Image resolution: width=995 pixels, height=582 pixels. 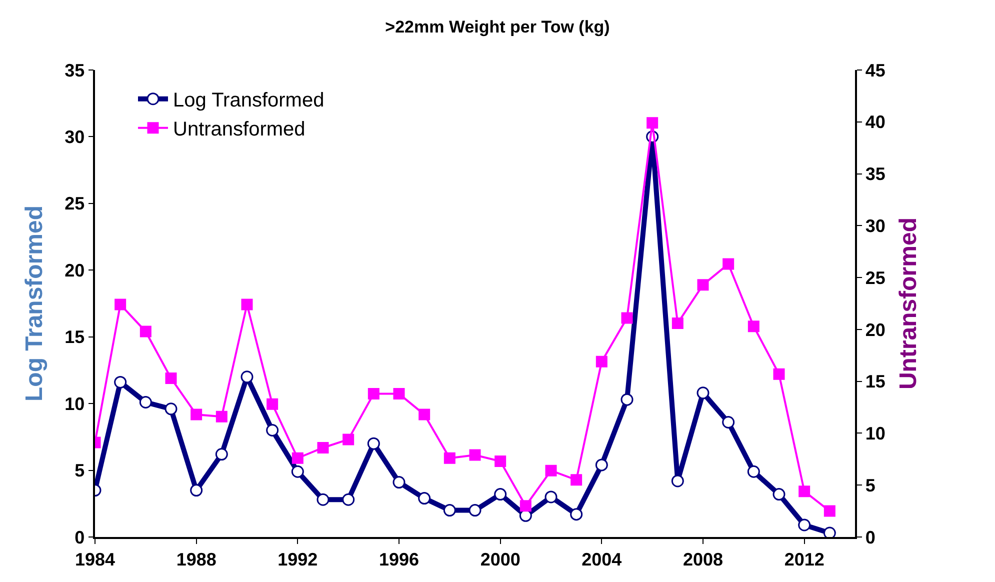 I want to click on legend-label: Log Transformed, so click(x=248, y=101).